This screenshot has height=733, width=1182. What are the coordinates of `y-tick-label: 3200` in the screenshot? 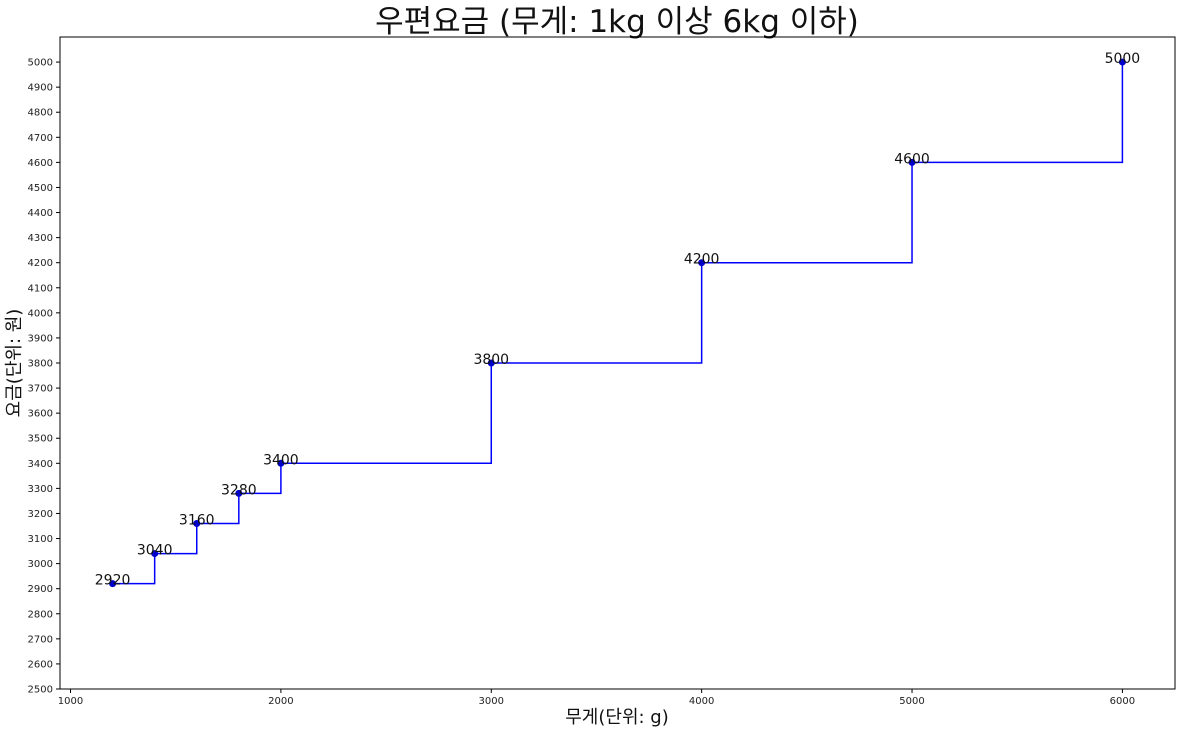 It's located at (40, 514).